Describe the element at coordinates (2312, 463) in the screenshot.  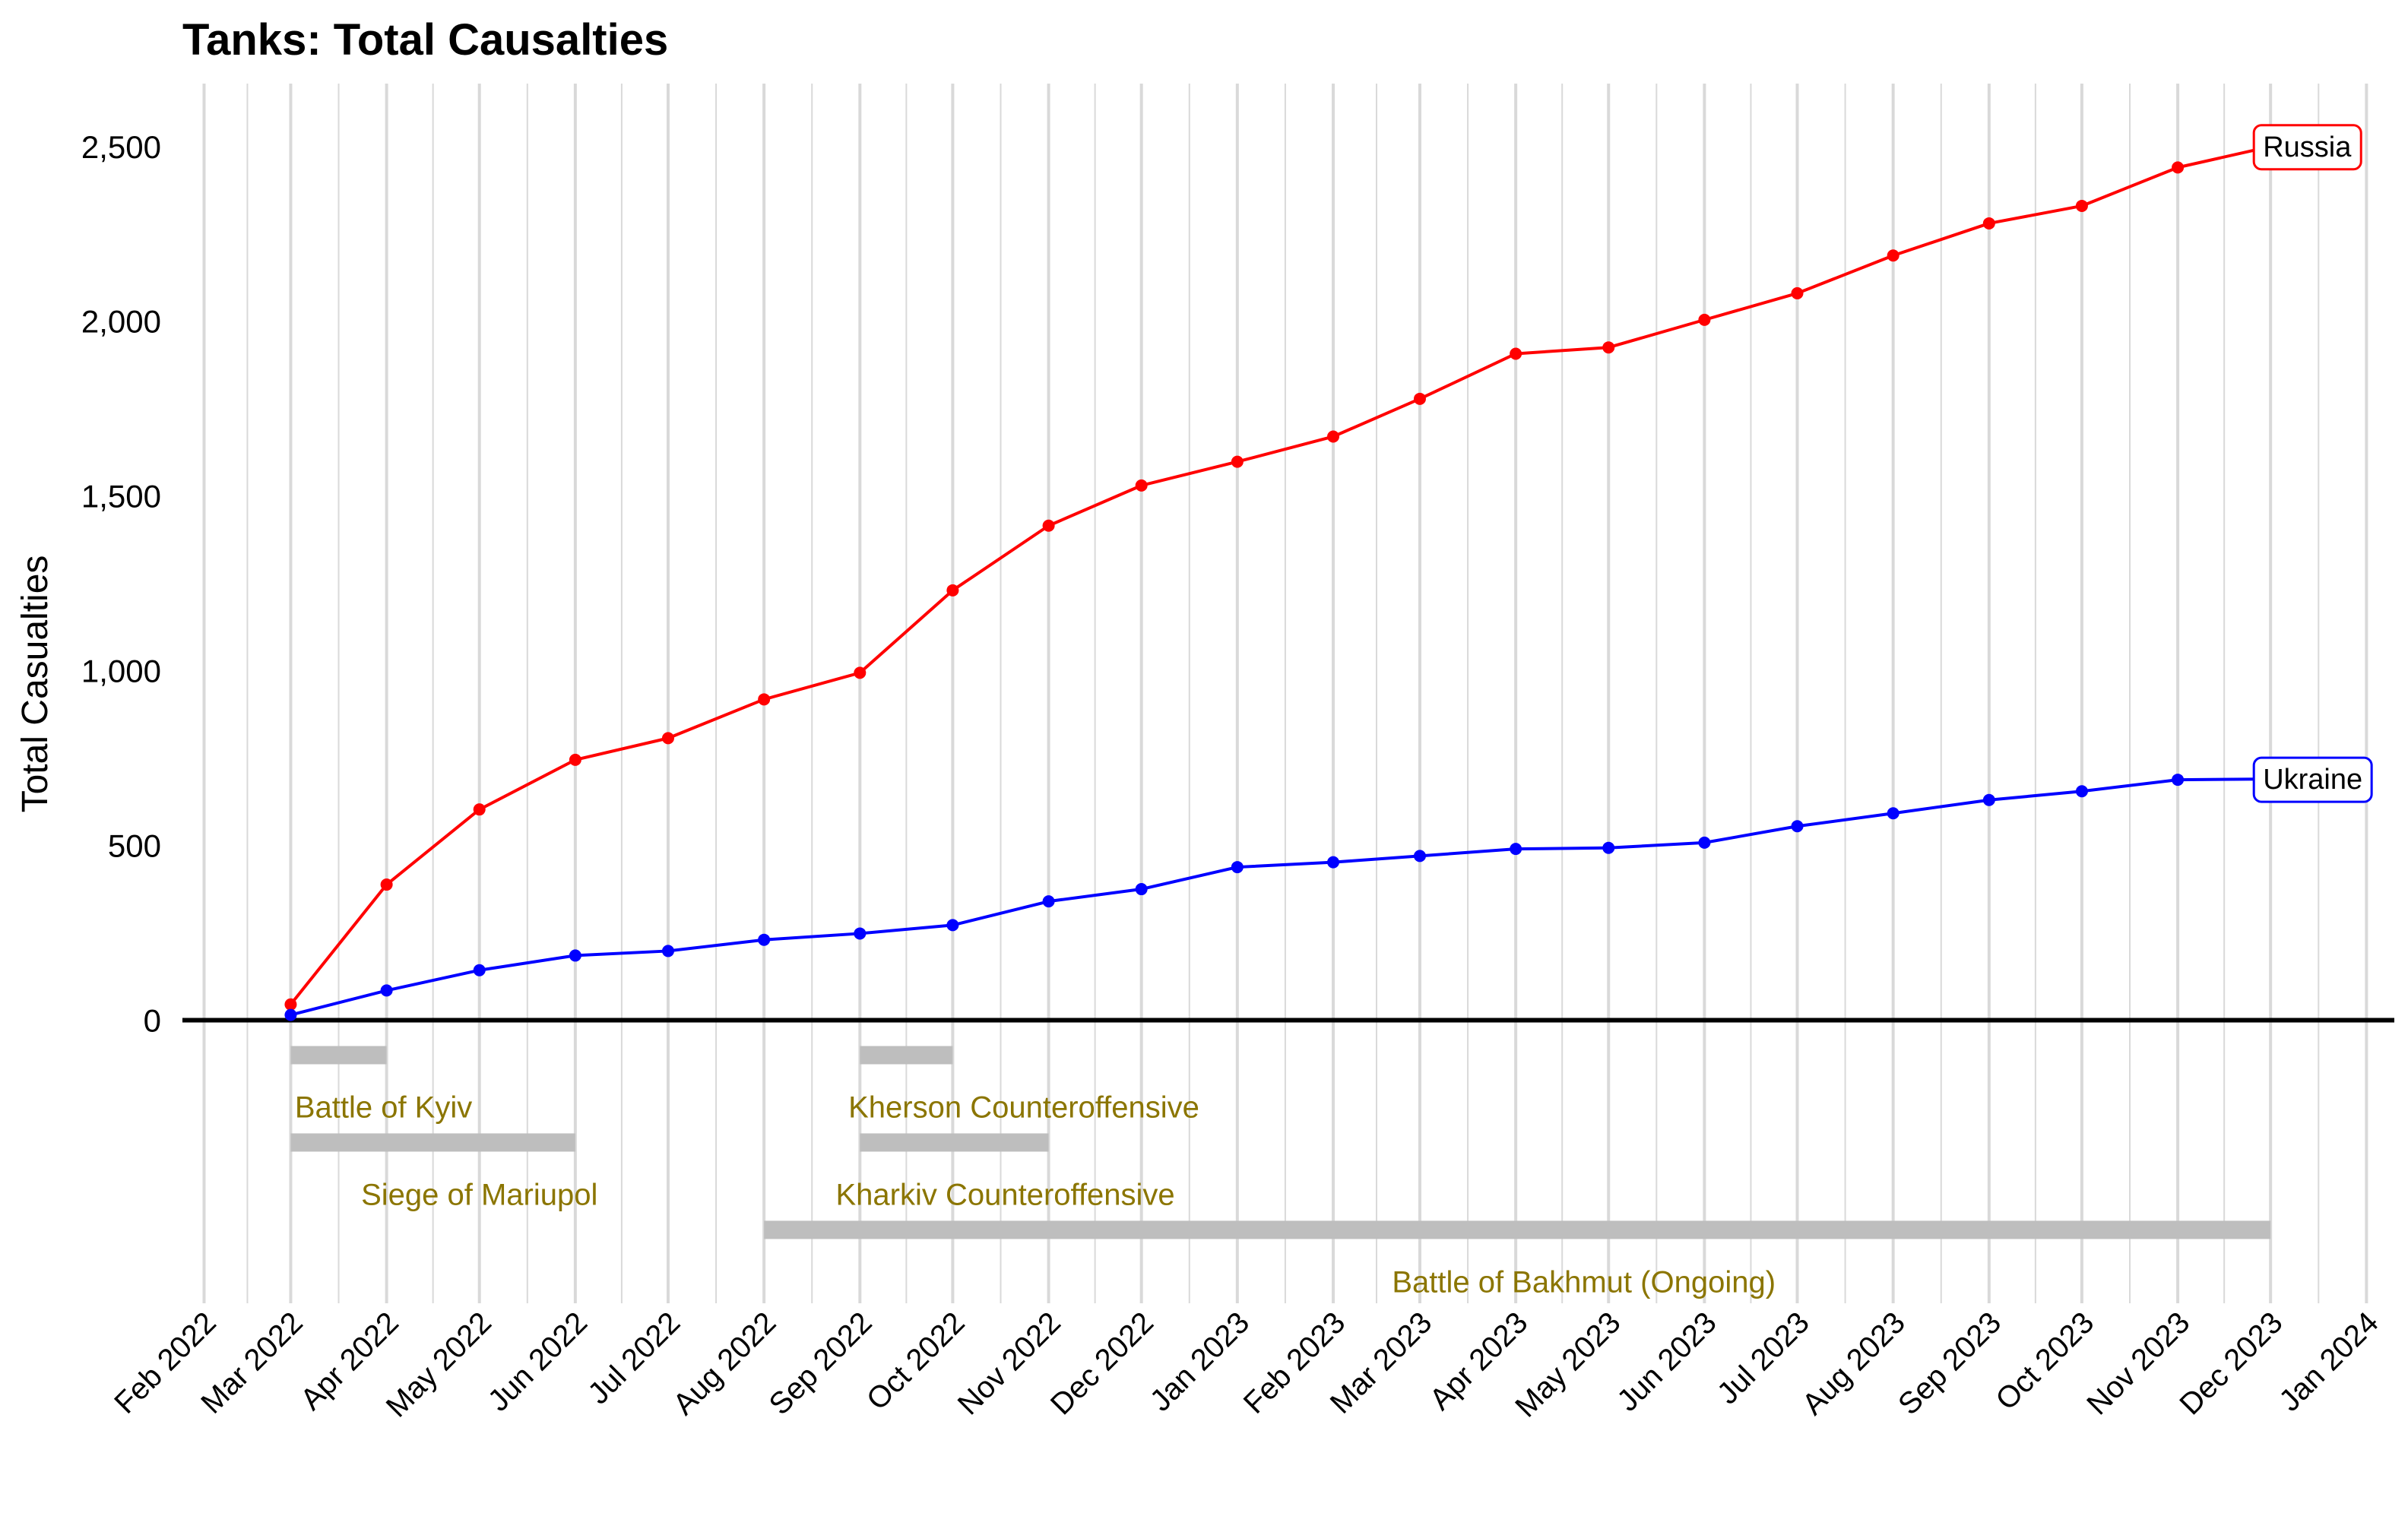
I see `series-labels: Russia Ukraine` at that location.